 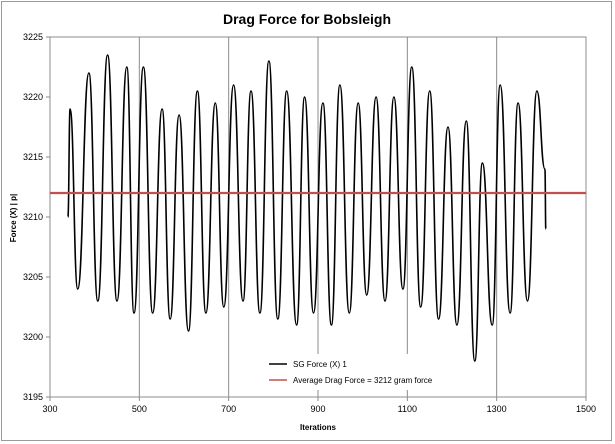 I want to click on y-axis-label: Force (X) | p|, so click(x=13, y=218).